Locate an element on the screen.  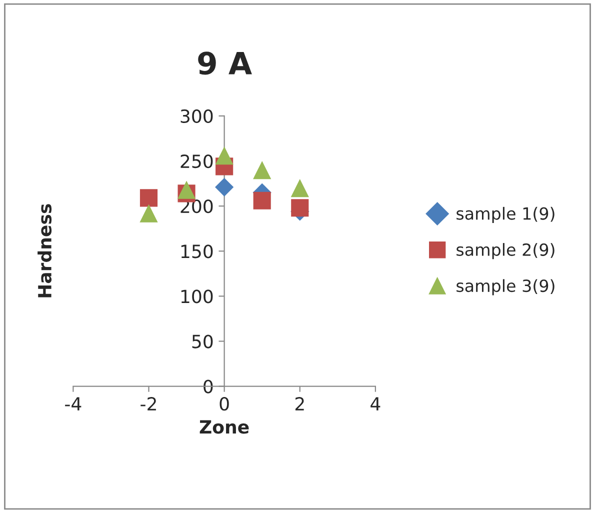
x-tick-label: -4 is located at coordinates (73, 403).